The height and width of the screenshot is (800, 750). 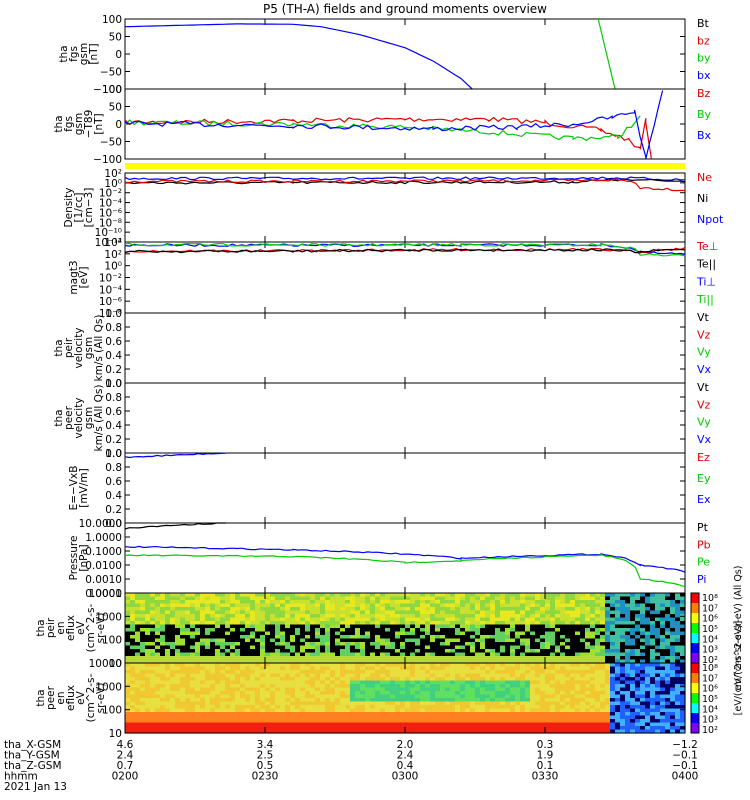 I want to click on legend-entry: Pb, so click(x=704, y=544).